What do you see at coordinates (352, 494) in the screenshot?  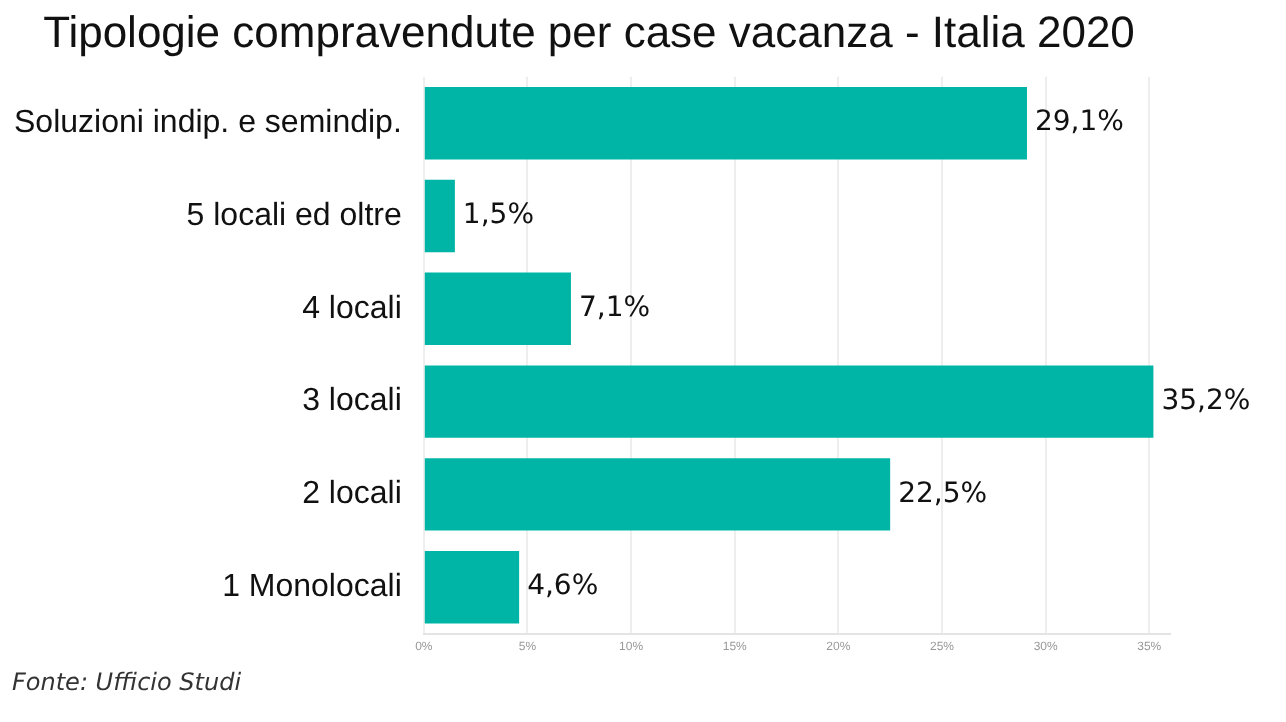 I see `y-tick-label: 2 locali` at bounding box center [352, 494].